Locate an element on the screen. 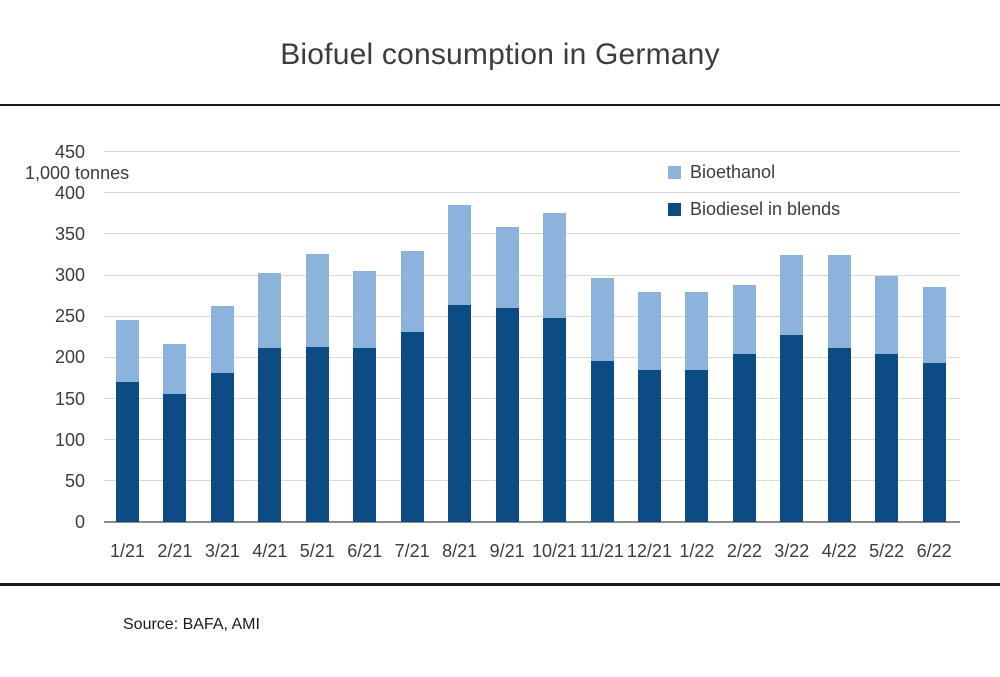 This screenshot has width=1000, height=677. x-tick-label: 12/21 is located at coordinates (649, 551).